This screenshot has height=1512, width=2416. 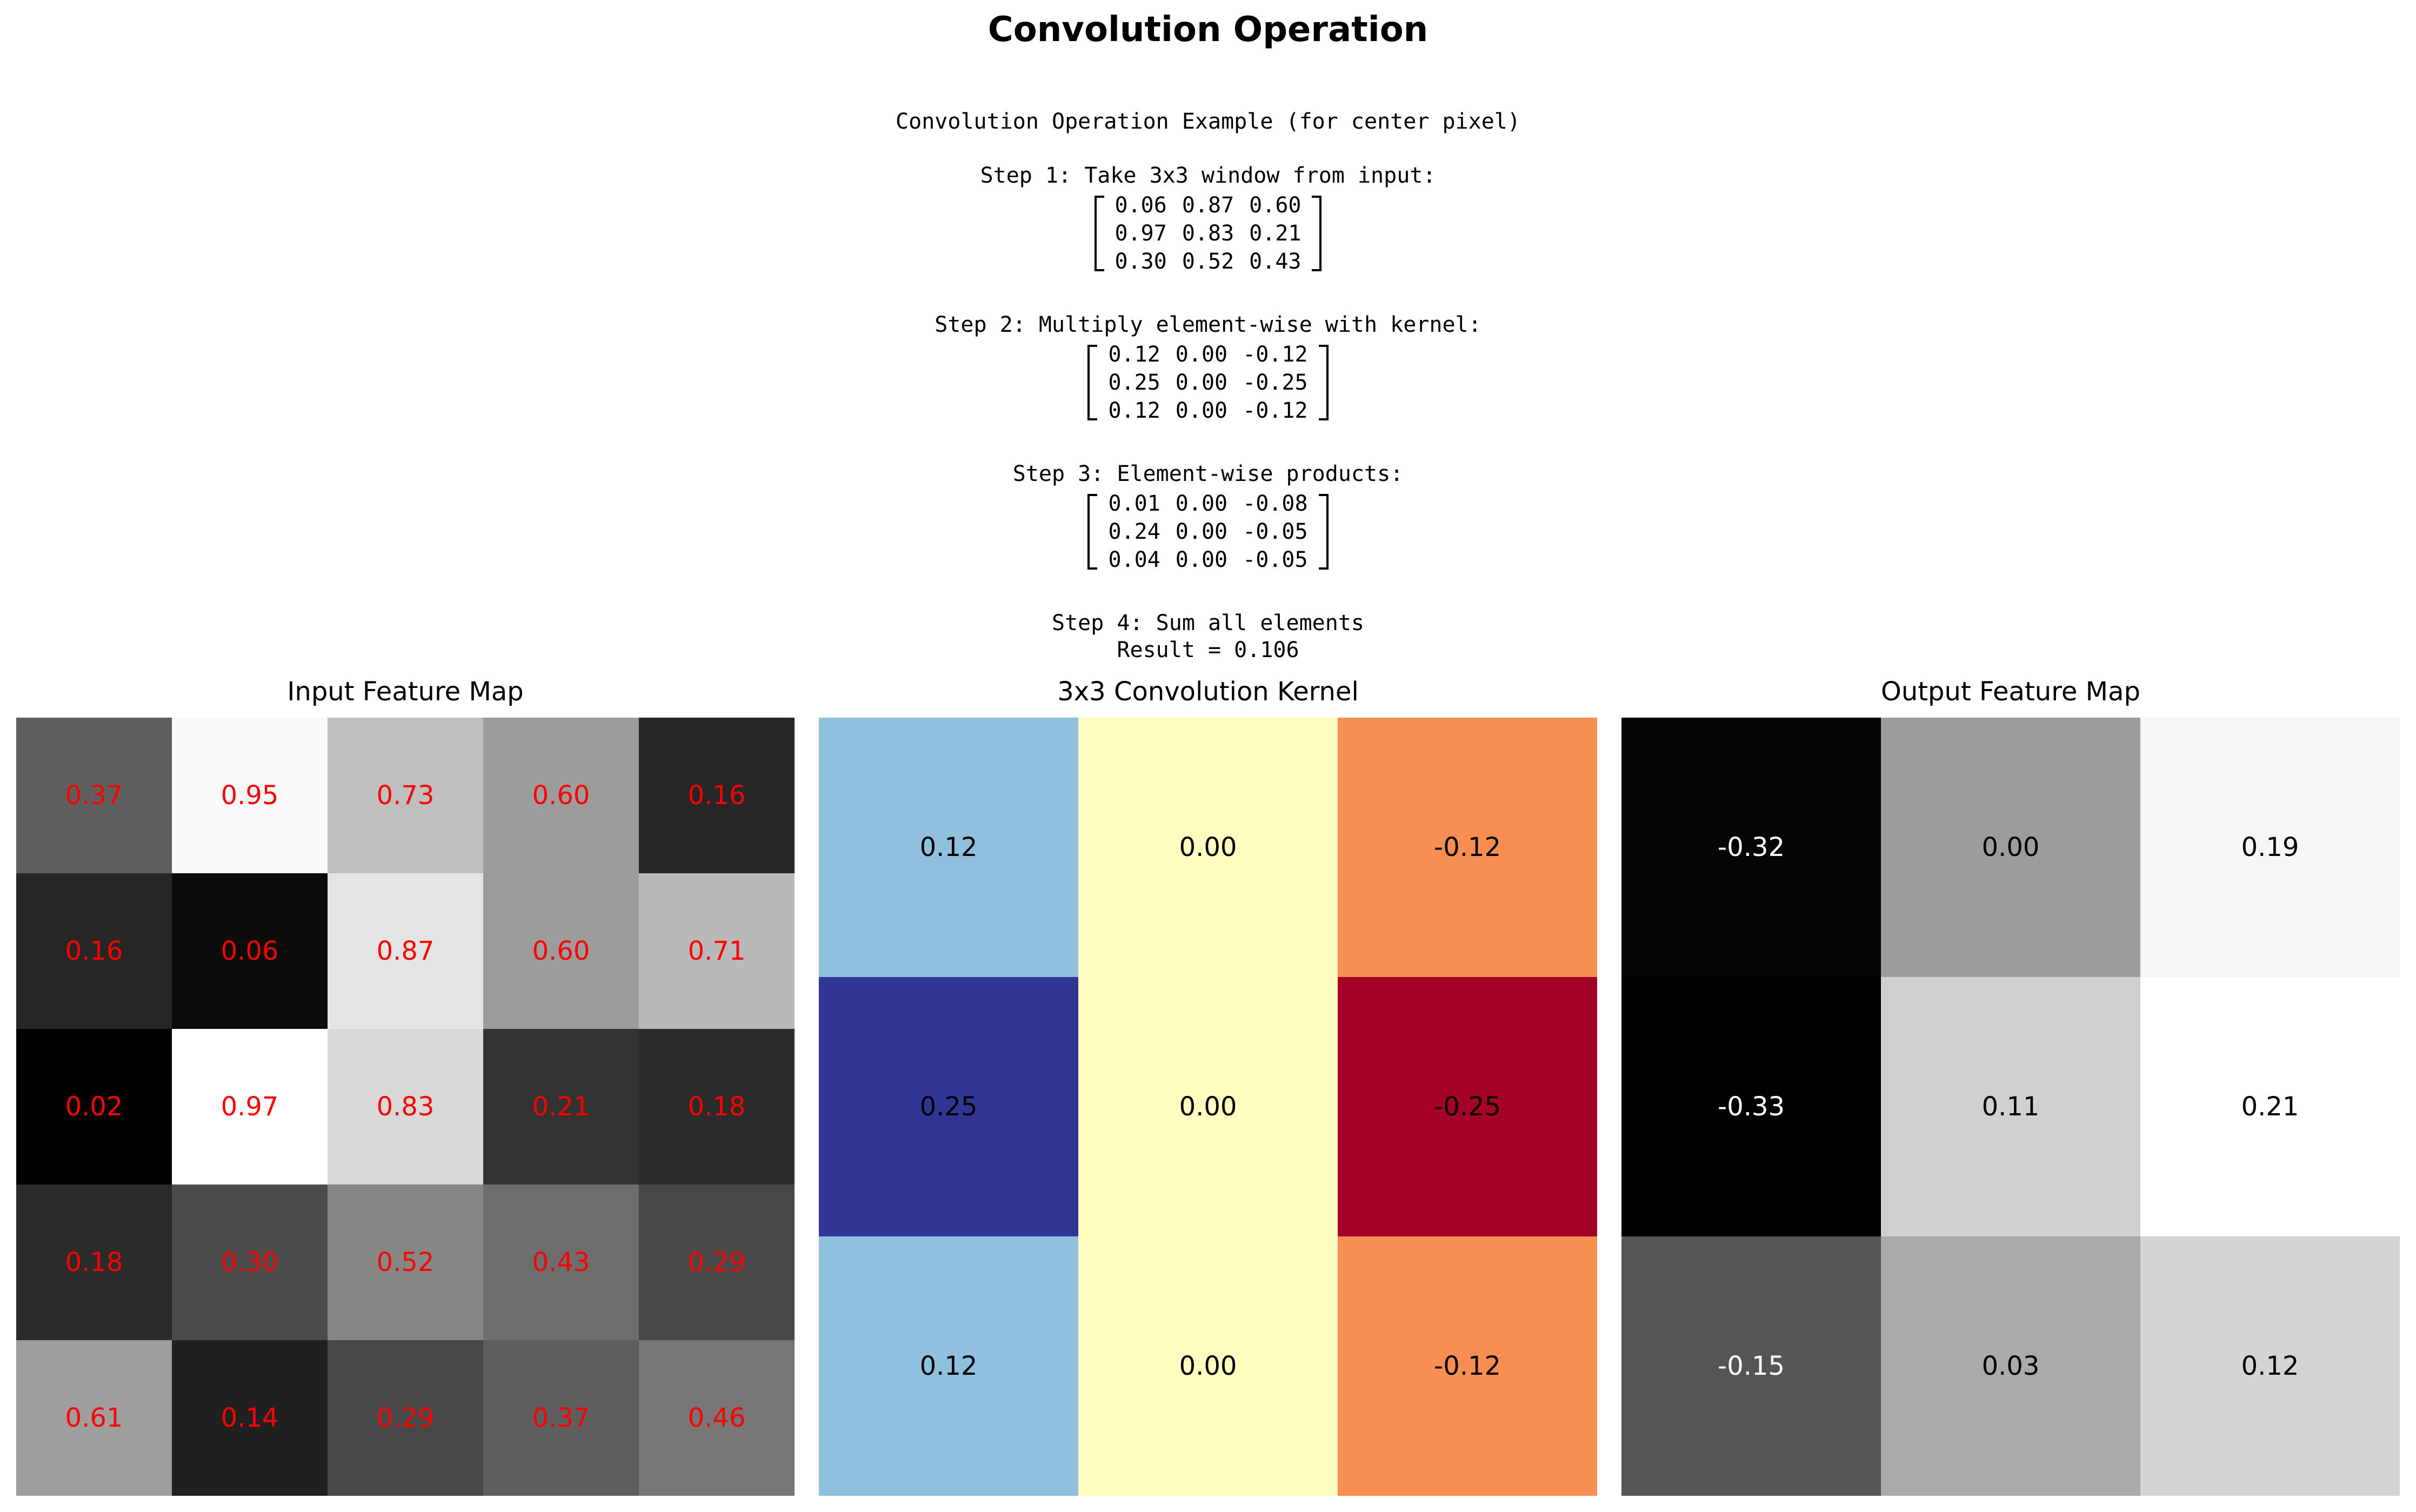 I want to click on input-cell-0-2: 0.73, so click(x=406, y=795).